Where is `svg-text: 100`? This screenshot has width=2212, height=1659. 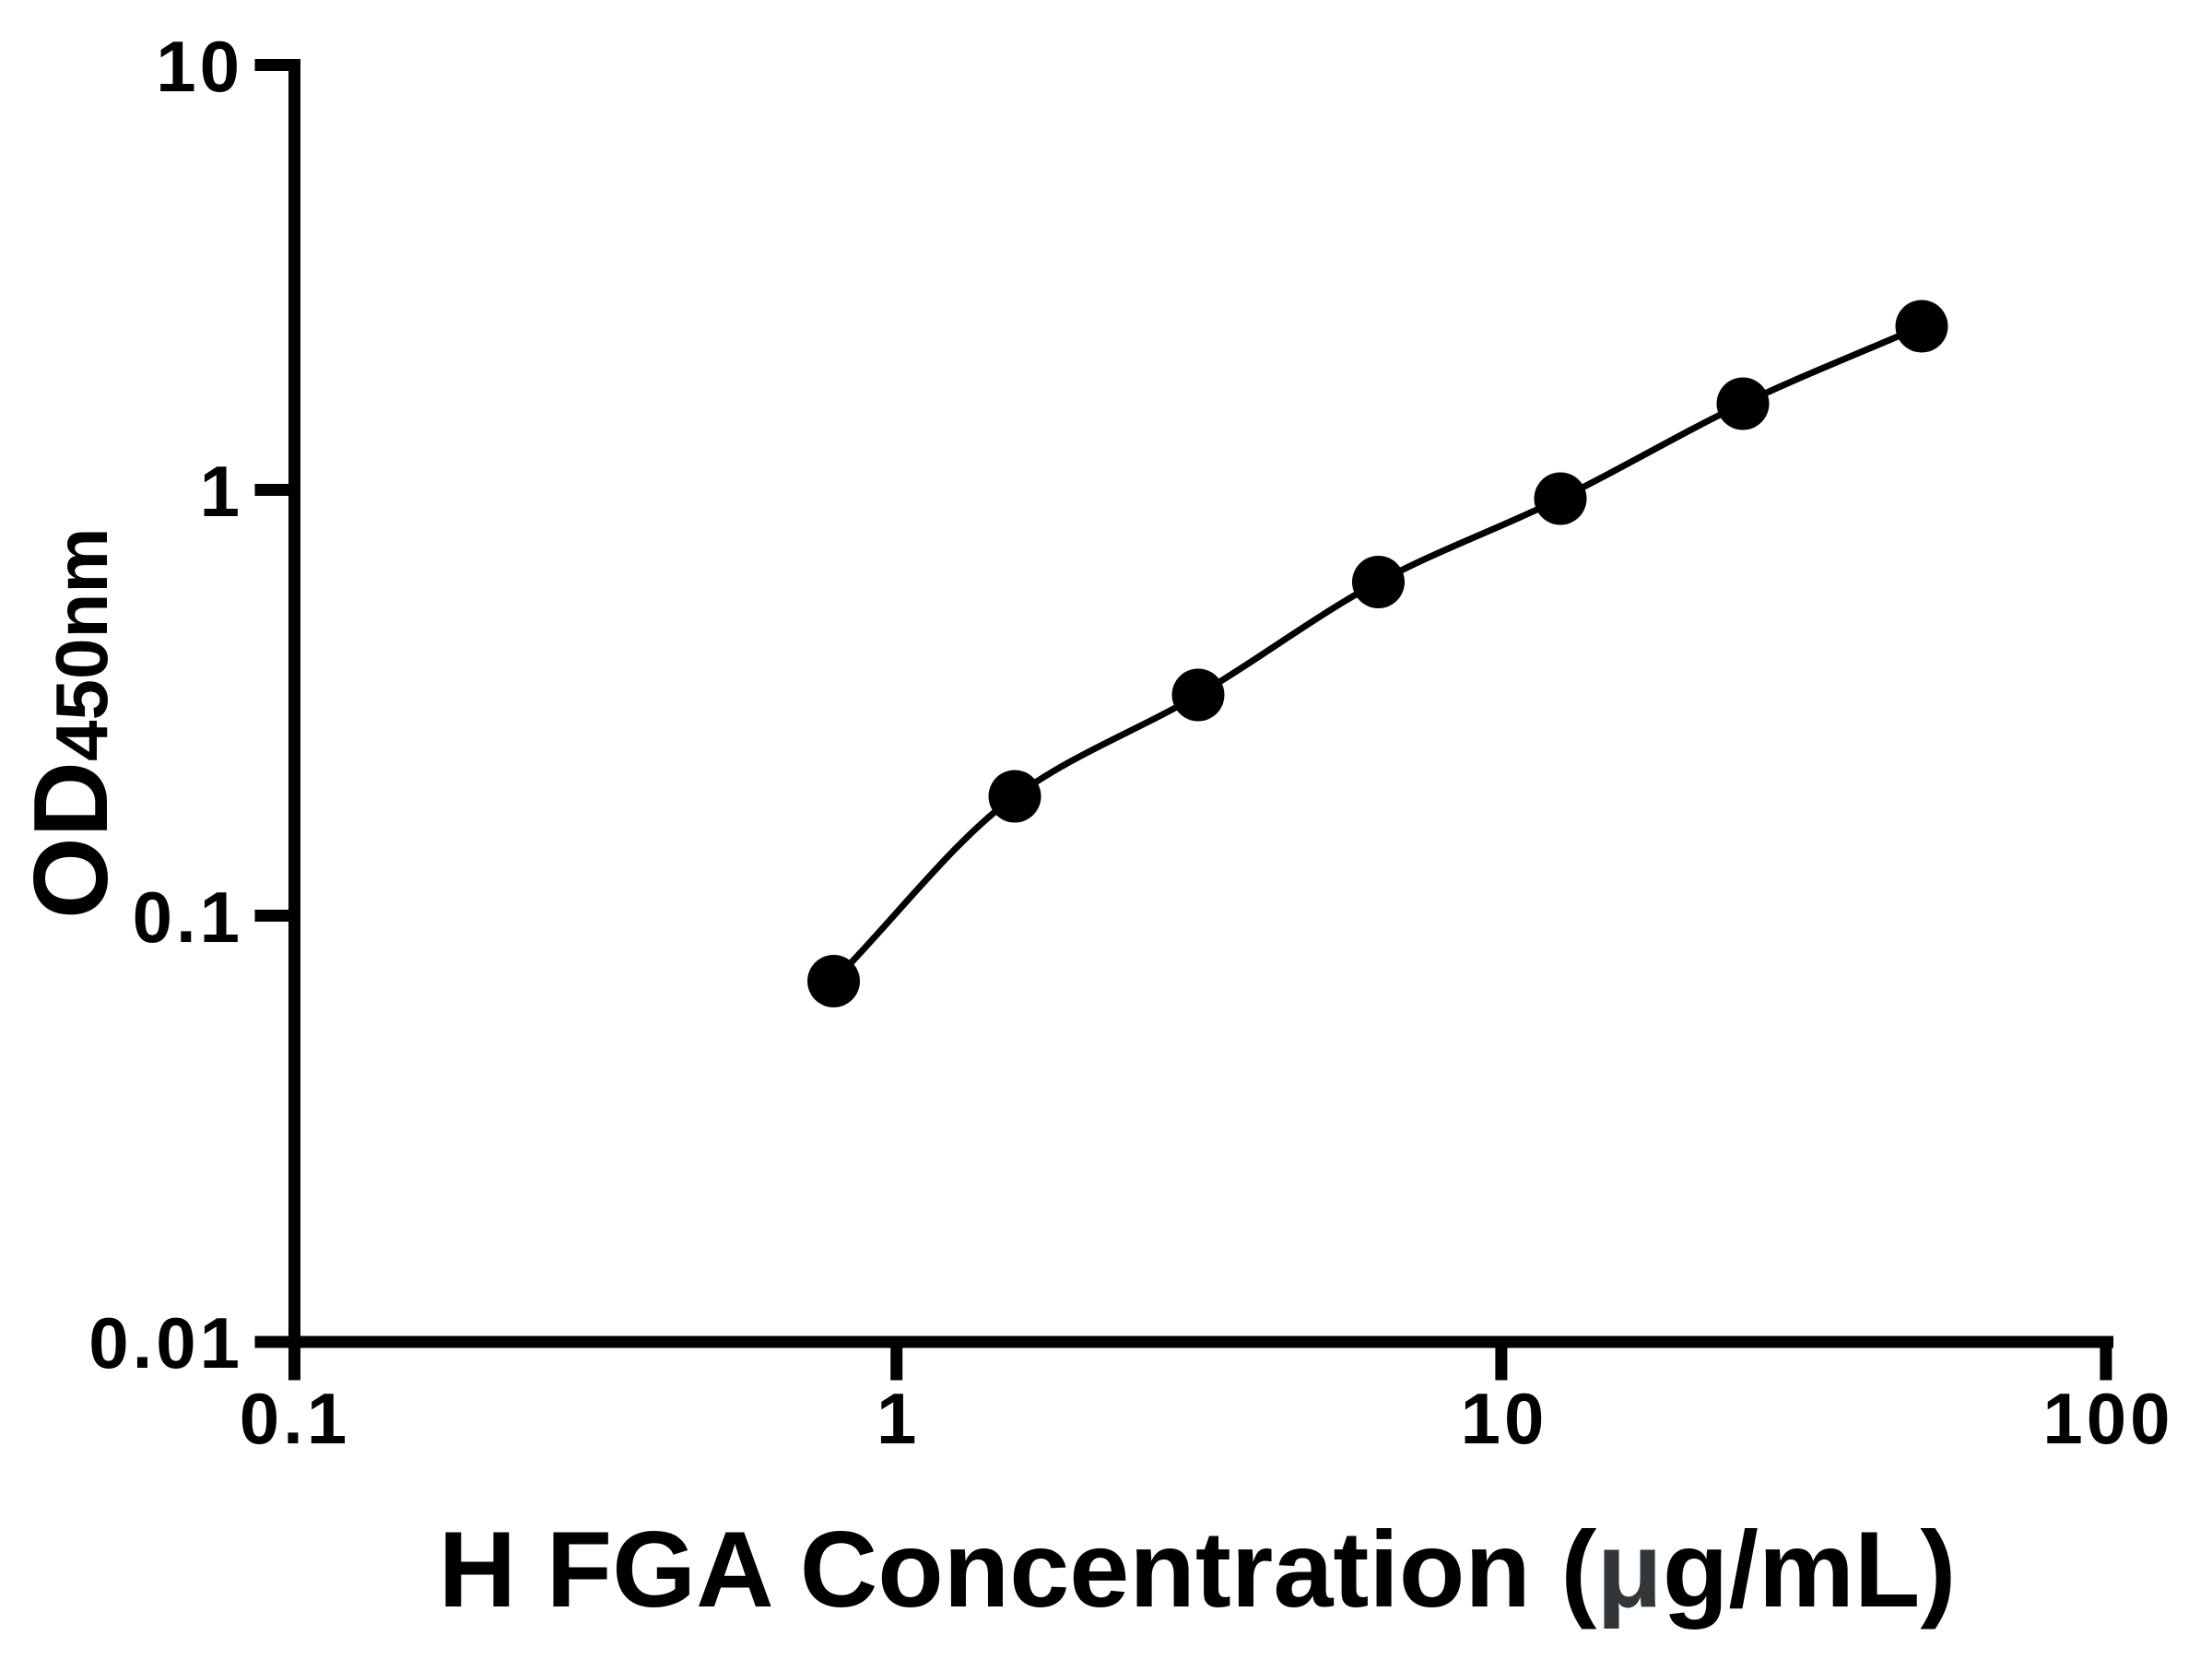
svg-text: 100 is located at coordinates (2107, 1418).